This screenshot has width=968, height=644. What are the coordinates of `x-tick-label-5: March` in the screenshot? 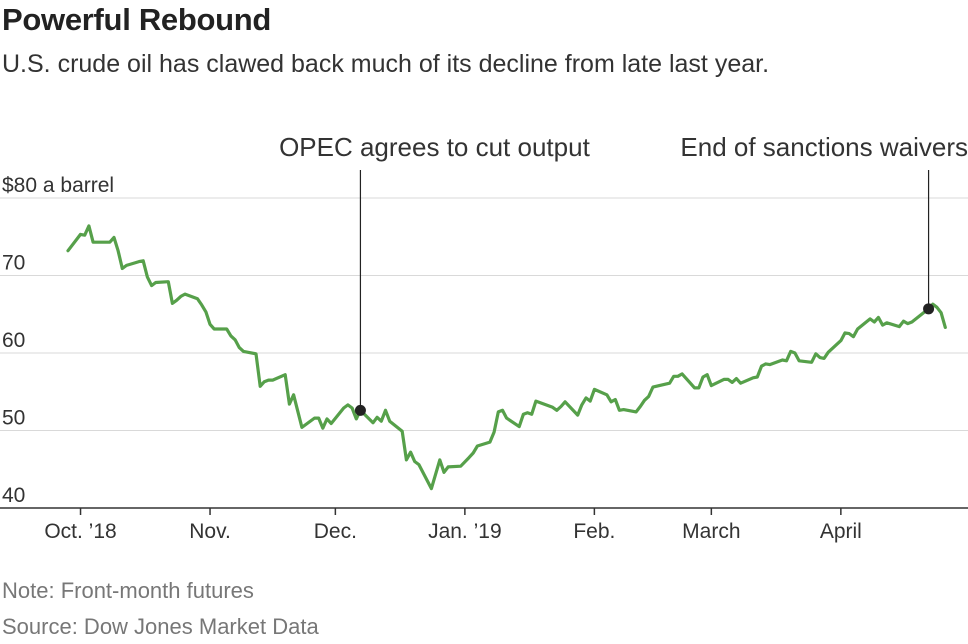 It's located at (711, 531).